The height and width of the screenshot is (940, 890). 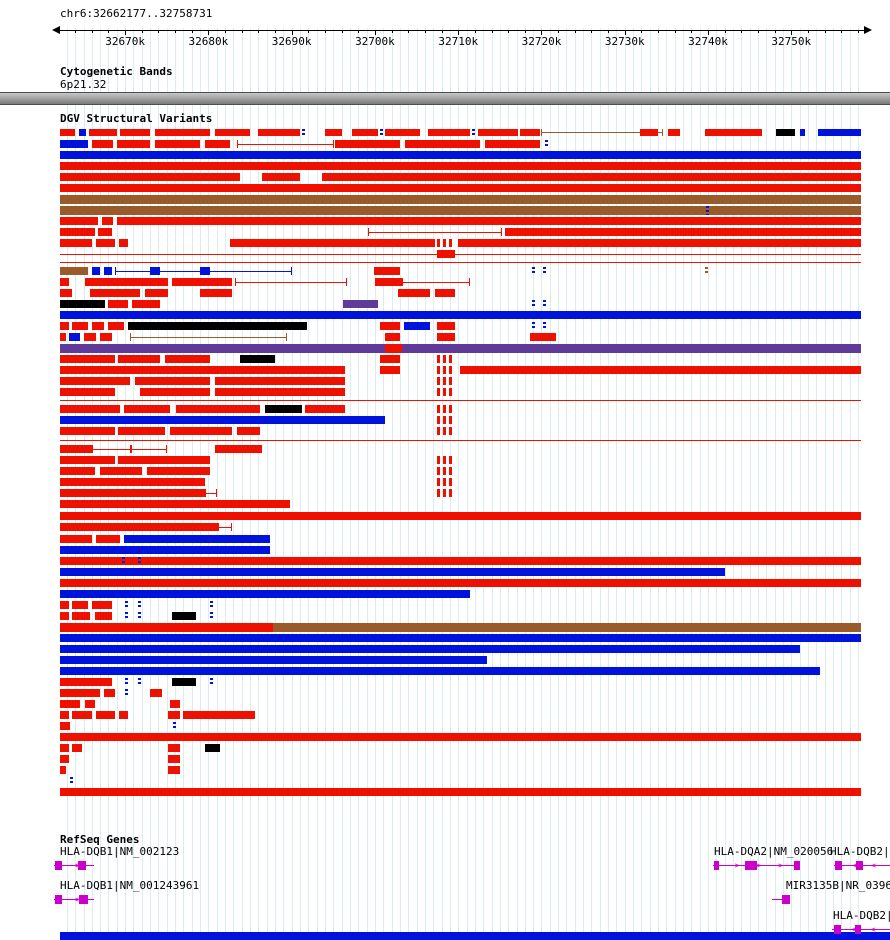 I want to click on gene-label: HLA-DQB2|, so click(x=861, y=915).